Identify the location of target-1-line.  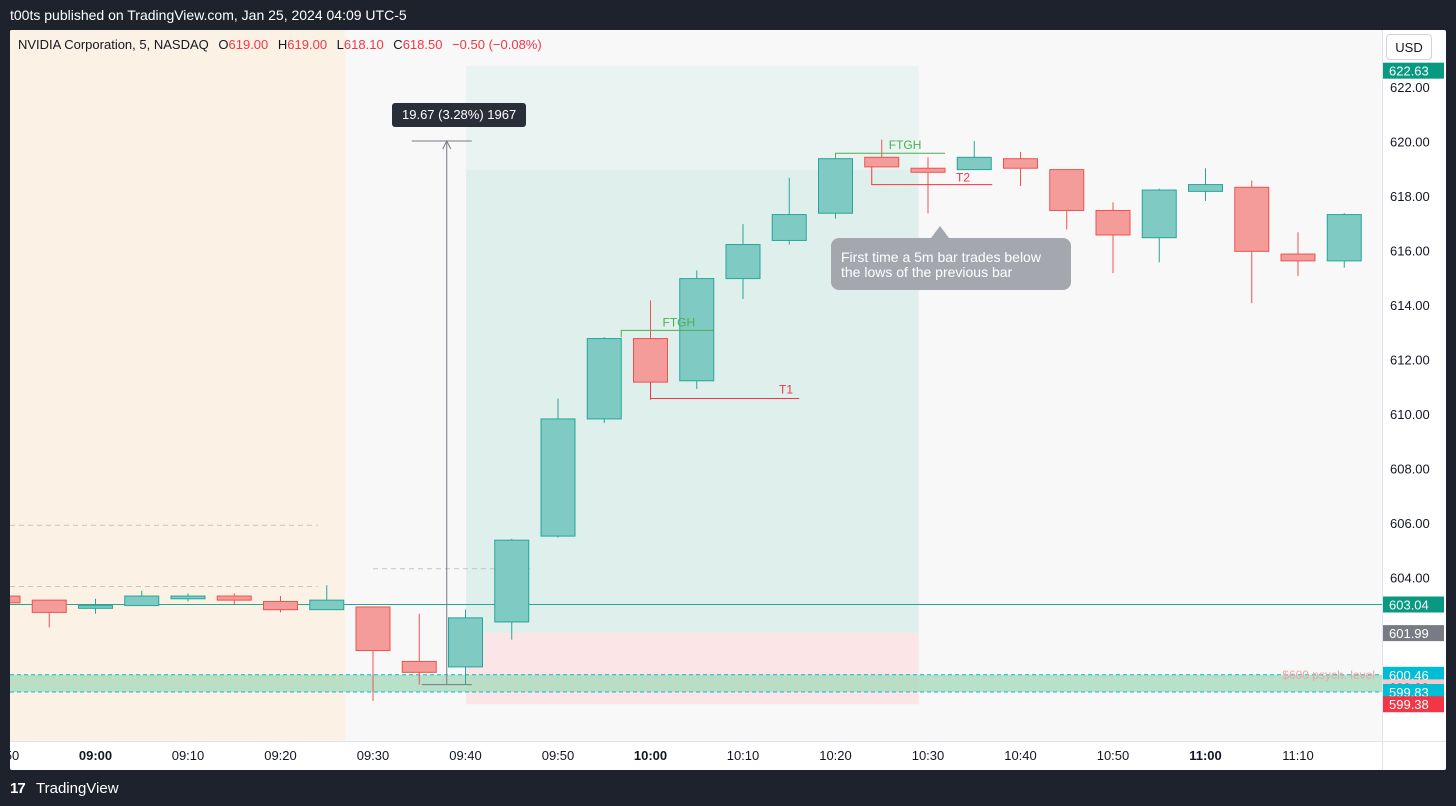
(725, 390).